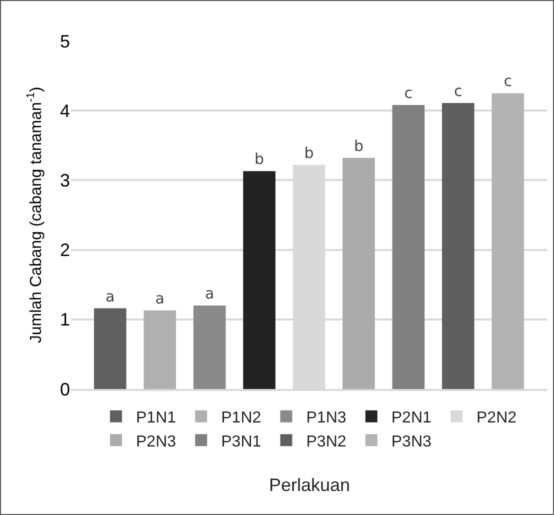  I want to click on x-axis-title: Perlakuan, so click(309, 485).